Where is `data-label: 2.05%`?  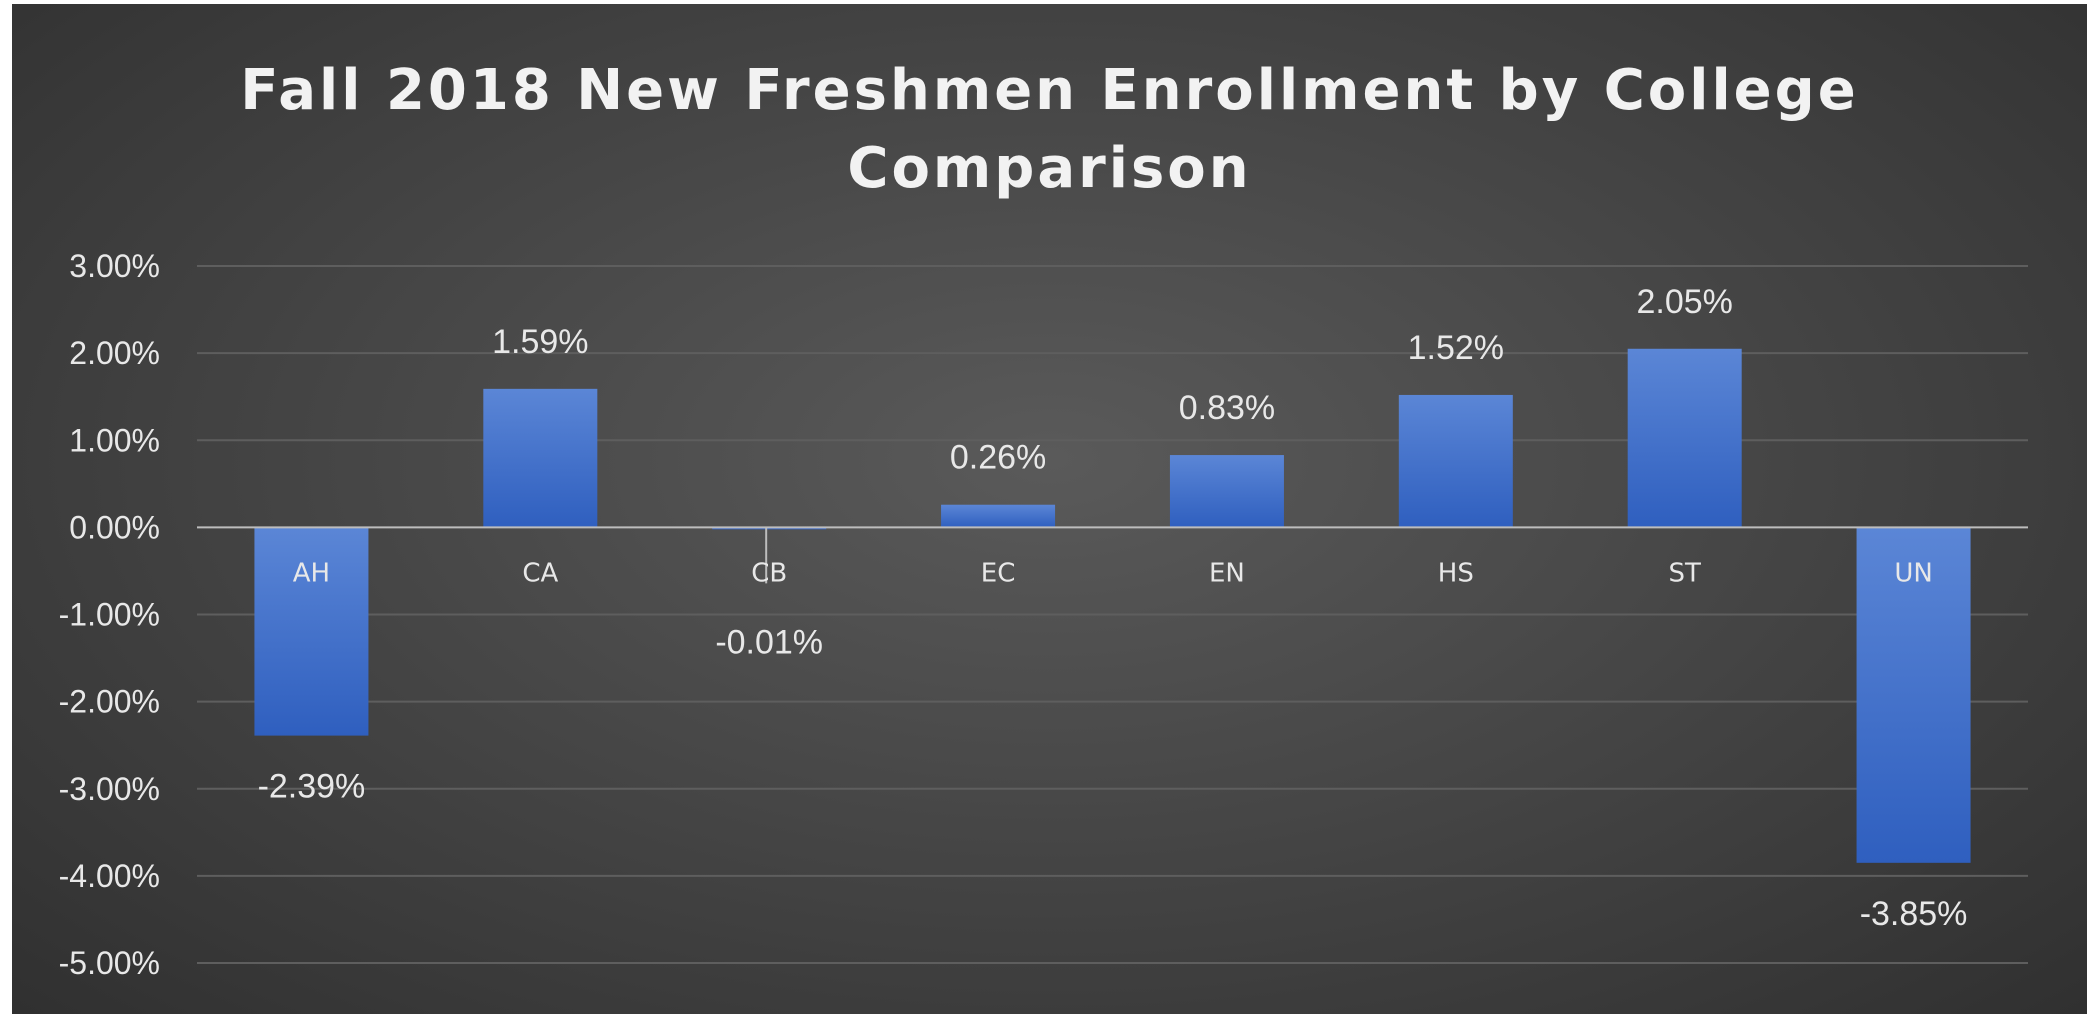 data-label: 2.05% is located at coordinates (1684, 302).